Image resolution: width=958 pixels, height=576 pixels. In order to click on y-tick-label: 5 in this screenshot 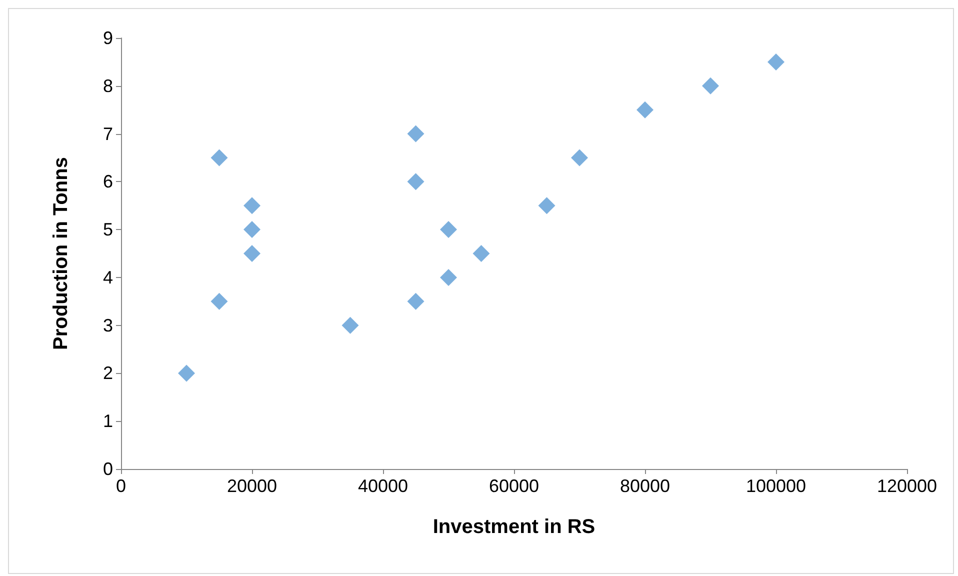, I will do `click(107, 230)`.